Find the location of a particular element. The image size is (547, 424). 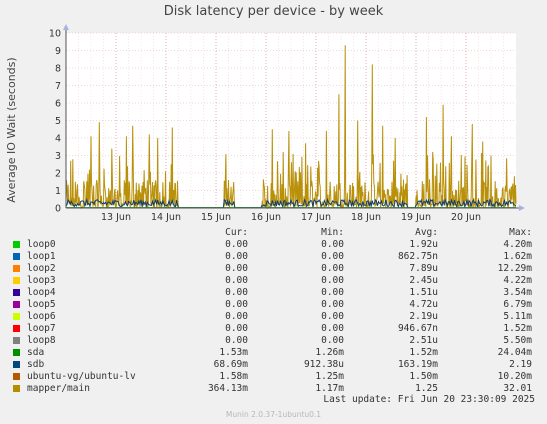

legend-series-name: loop0 is located at coordinates (41, 244).